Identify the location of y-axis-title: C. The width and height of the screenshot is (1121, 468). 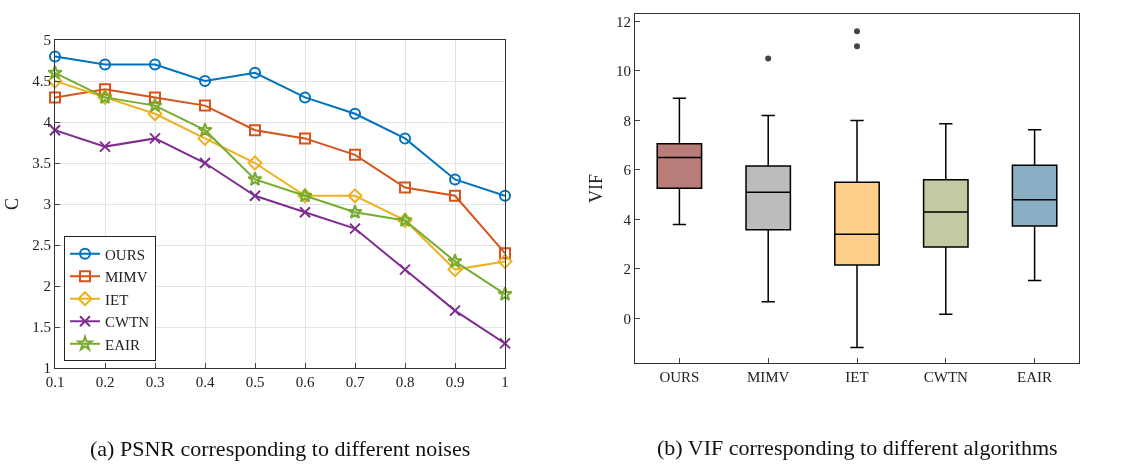
(12, 204).